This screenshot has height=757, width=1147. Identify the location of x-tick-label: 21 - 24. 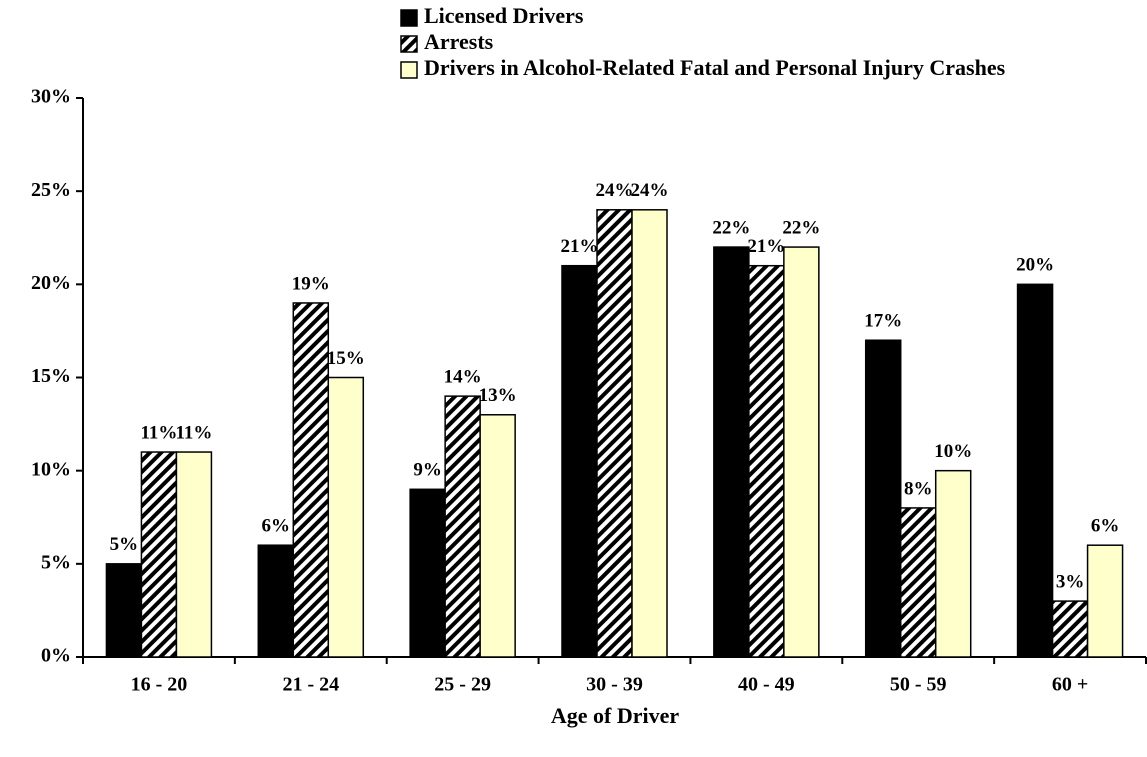
(310, 685).